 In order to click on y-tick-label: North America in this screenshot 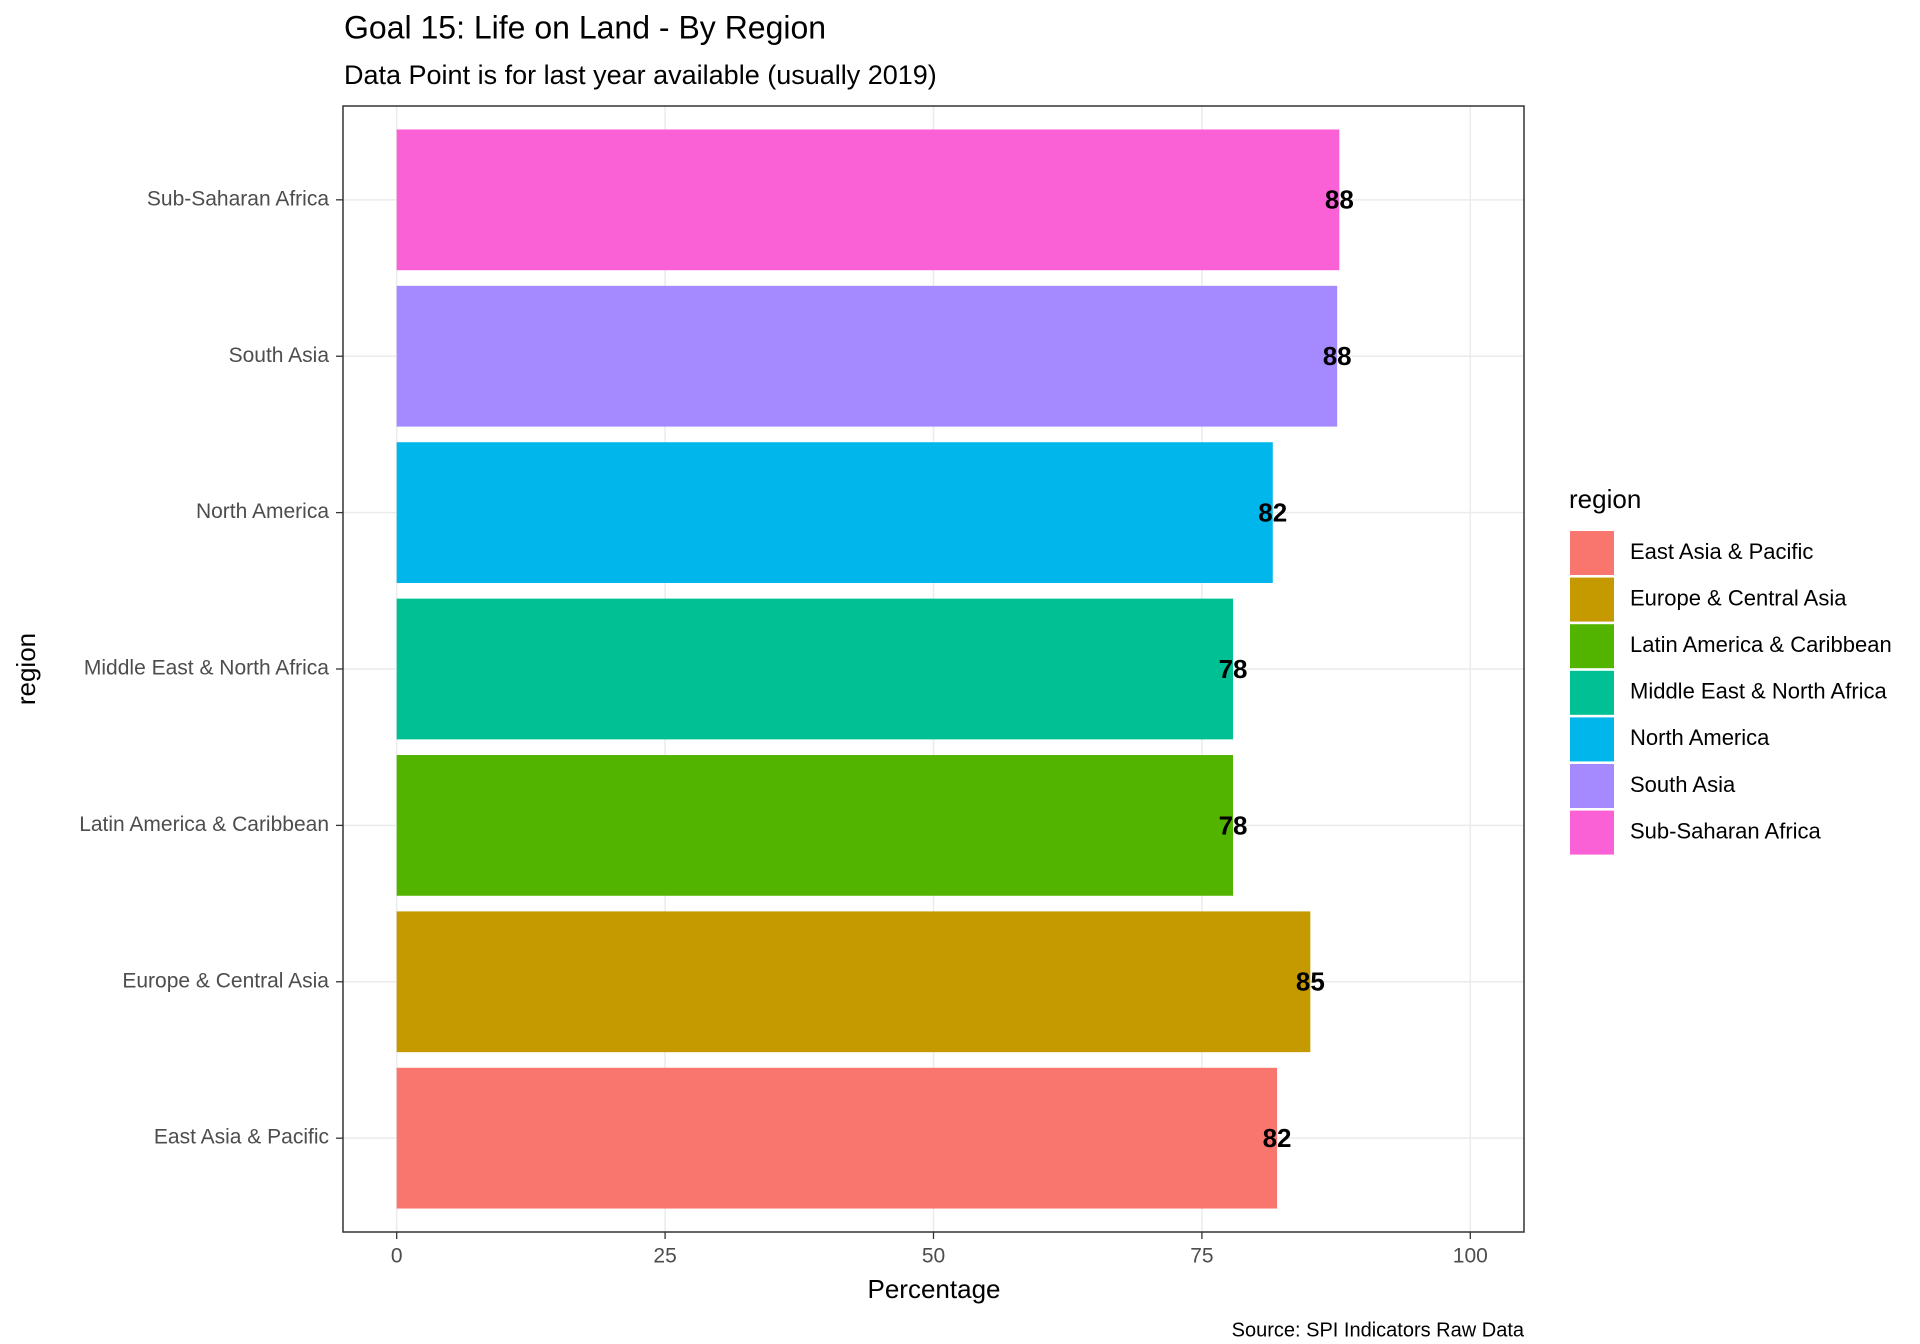, I will do `click(262, 511)`.